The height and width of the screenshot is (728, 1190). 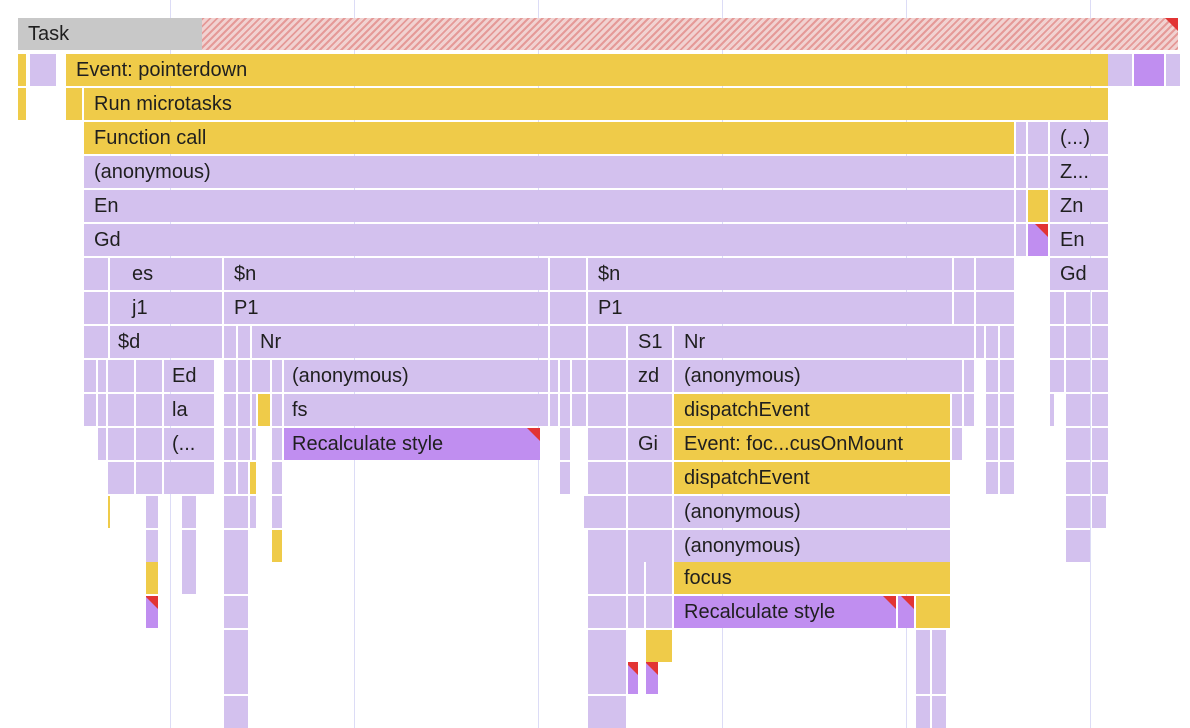 I want to click on long-task-hatch, so click(x=690, y=34).